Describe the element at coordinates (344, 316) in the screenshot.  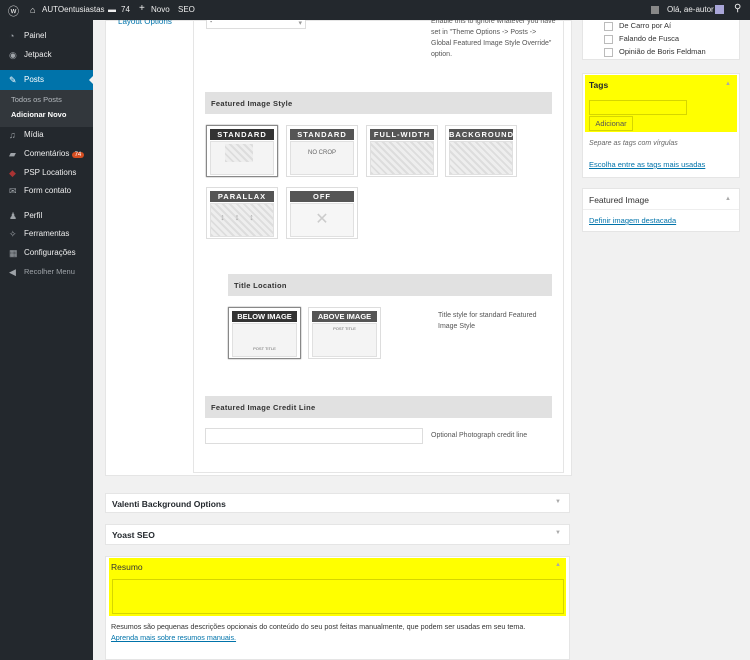
I see `tile-label: ABOVE IMAGE` at that location.